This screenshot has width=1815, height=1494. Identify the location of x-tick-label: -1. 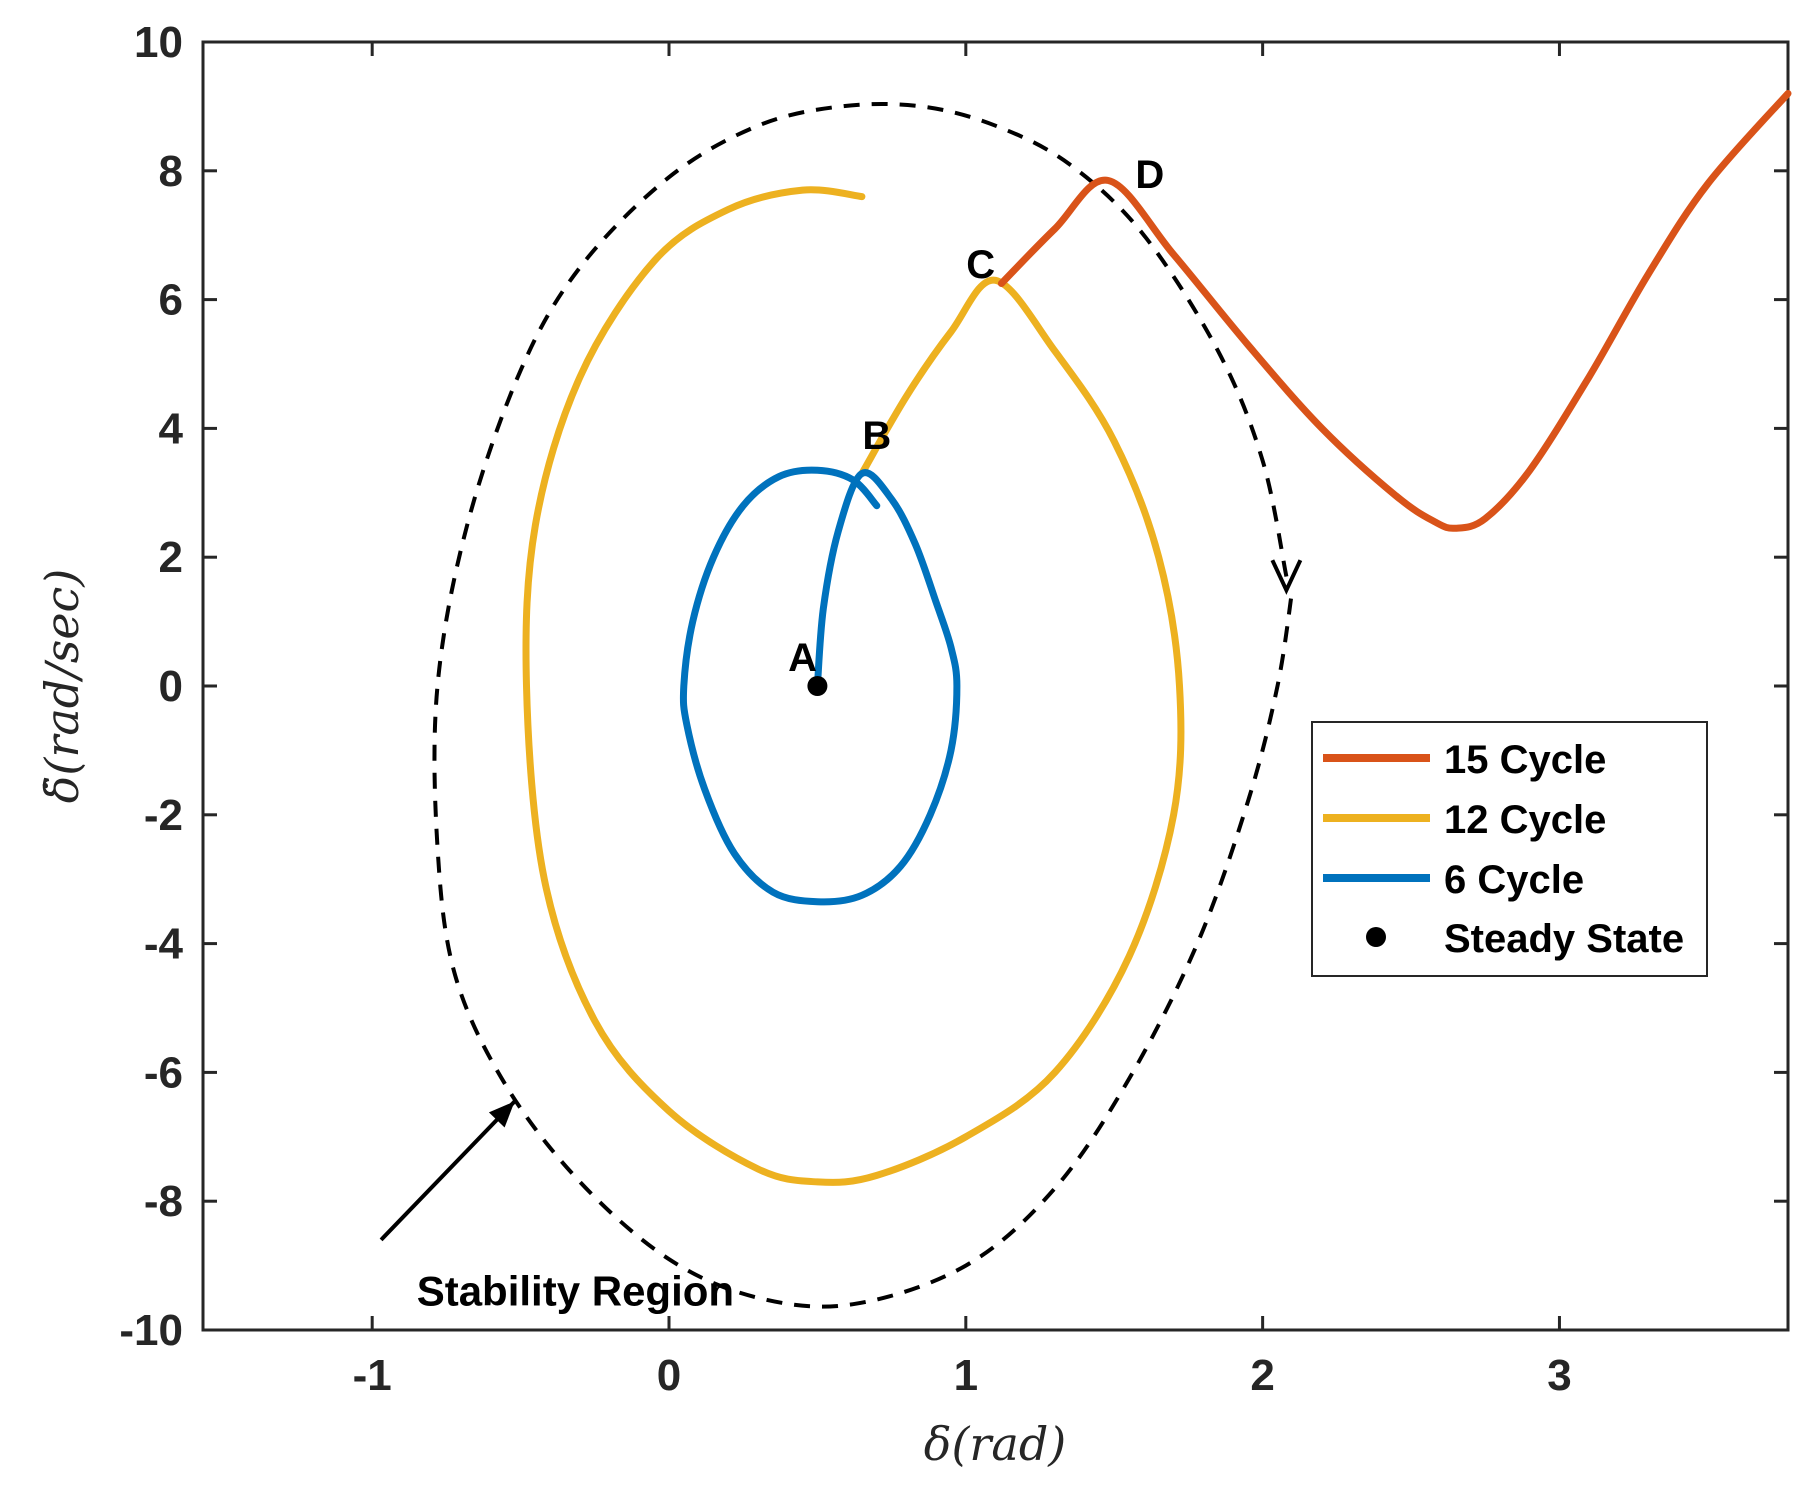
(372, 1375).